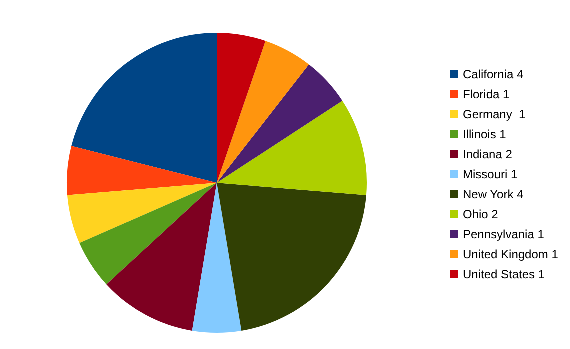 The width and height of the screenshot is (570, 349). I want to click on legend-label: United States 1, so click(504, 275).